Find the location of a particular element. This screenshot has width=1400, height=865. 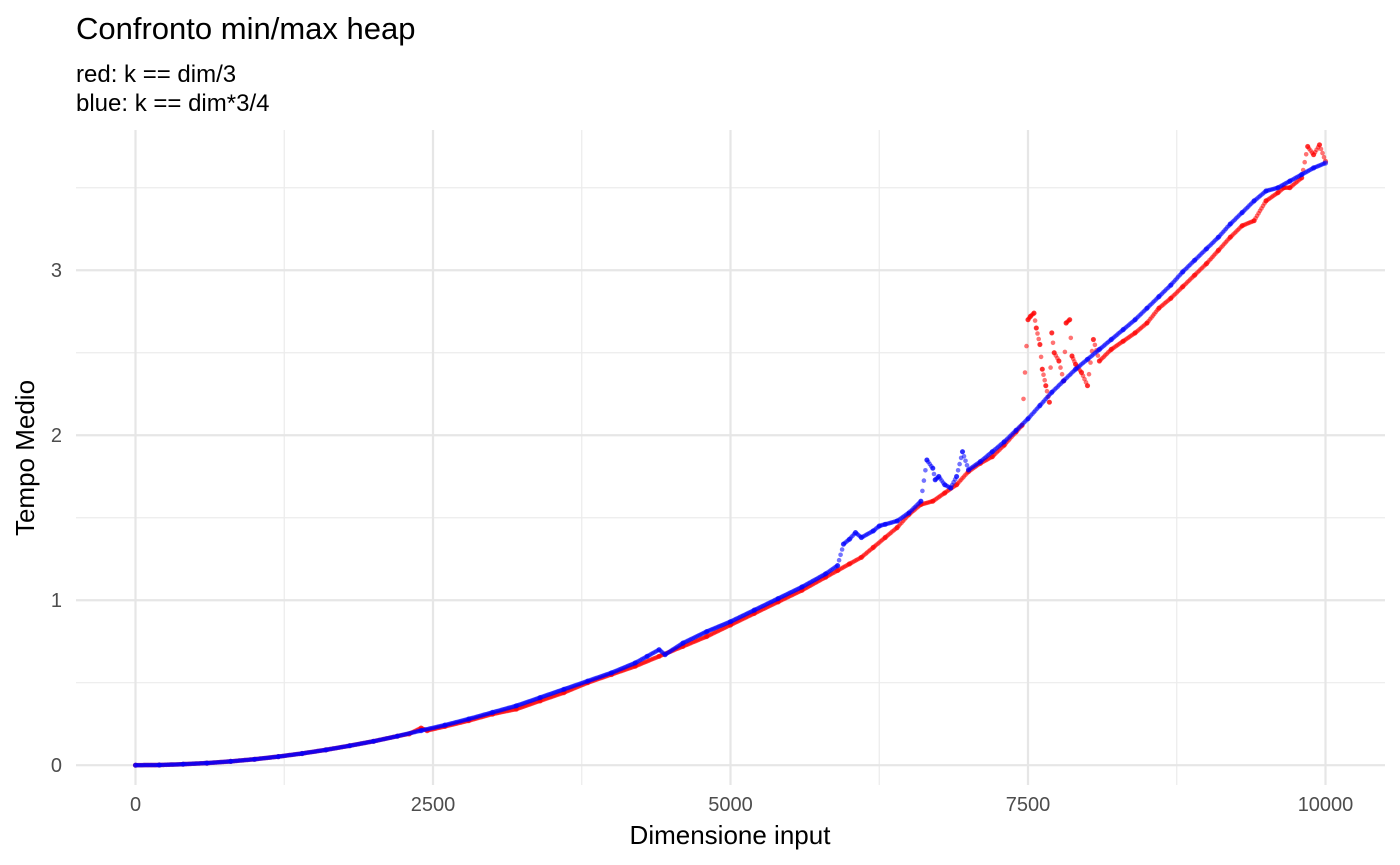

y-axis-title: Tempo Medio is located at coordinates (25, 458).